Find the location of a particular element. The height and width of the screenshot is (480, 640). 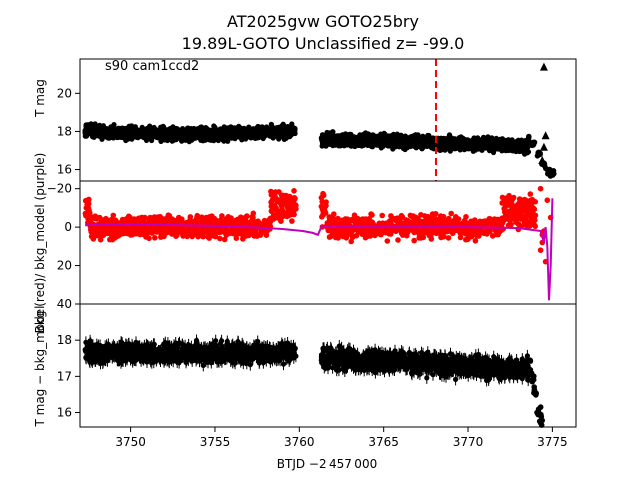

y-tick-label: −20 is located at coordinates (59, 189).